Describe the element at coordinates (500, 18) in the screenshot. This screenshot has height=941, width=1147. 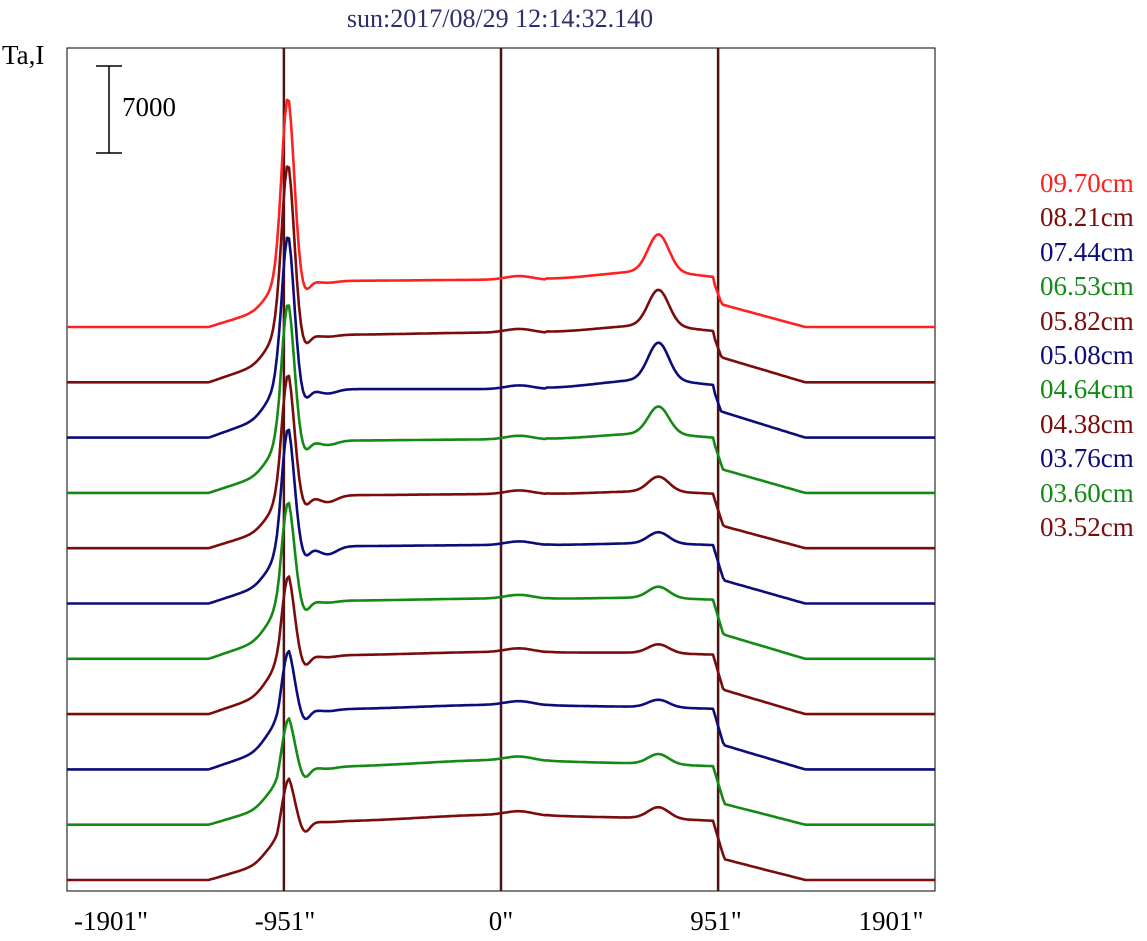
I see `chart-title: sun:2017/08/29 12:14:32.140` at that location.